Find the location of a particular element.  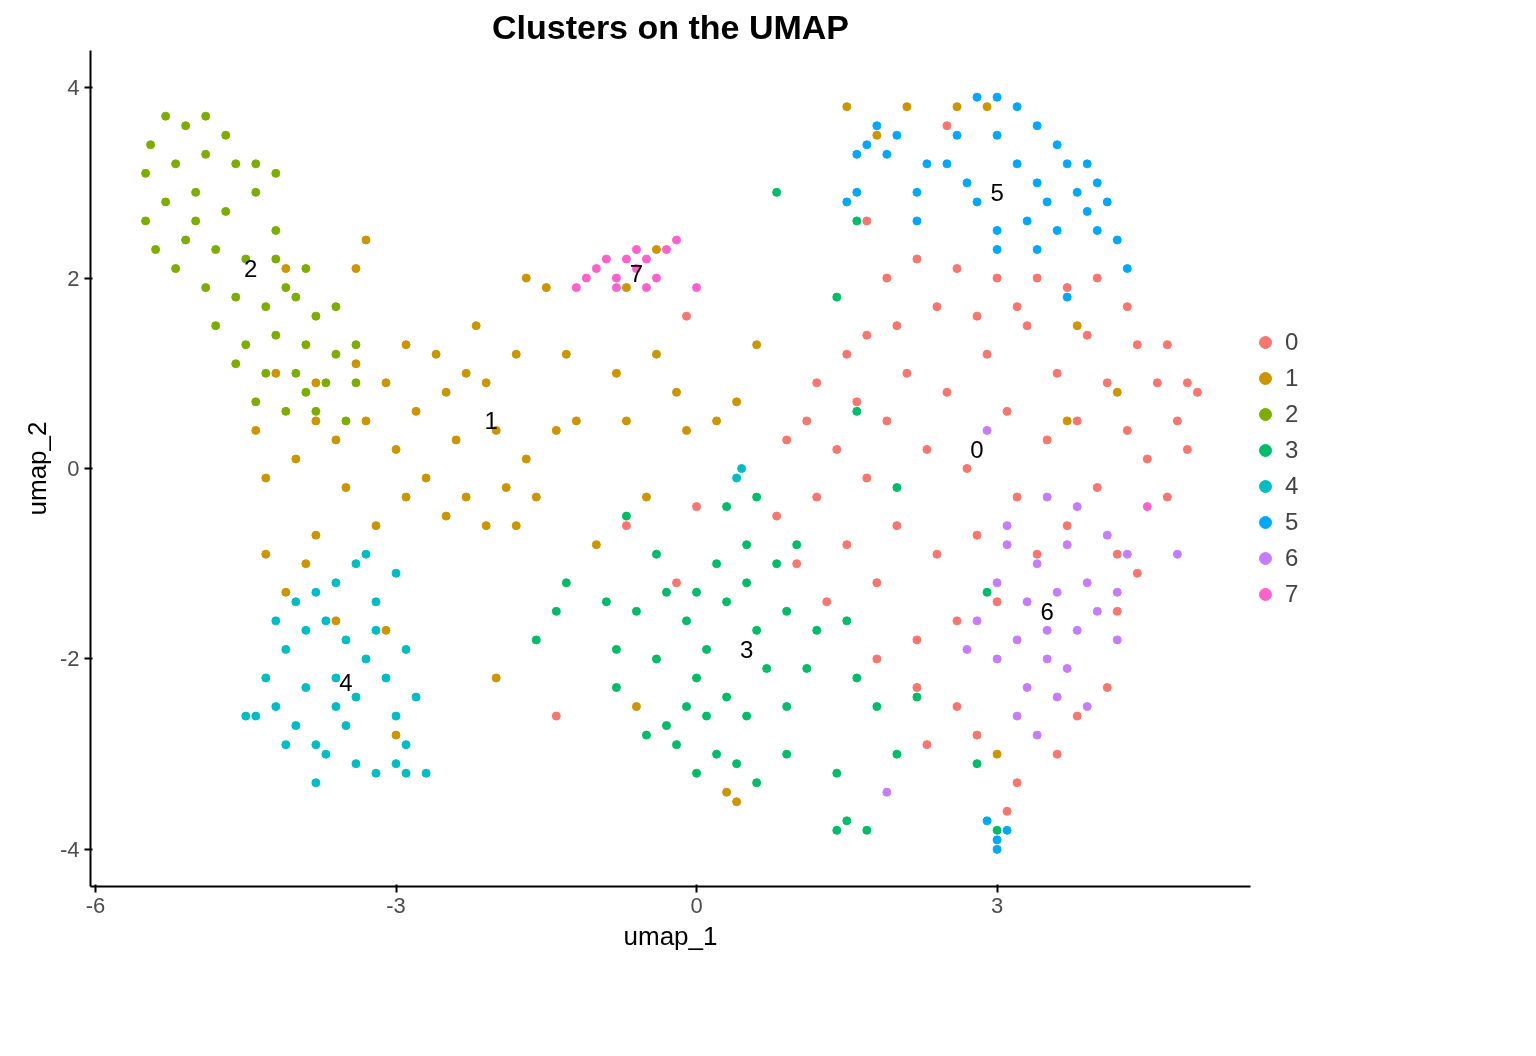

annotation: 3 is located at coordinates (746, 649).